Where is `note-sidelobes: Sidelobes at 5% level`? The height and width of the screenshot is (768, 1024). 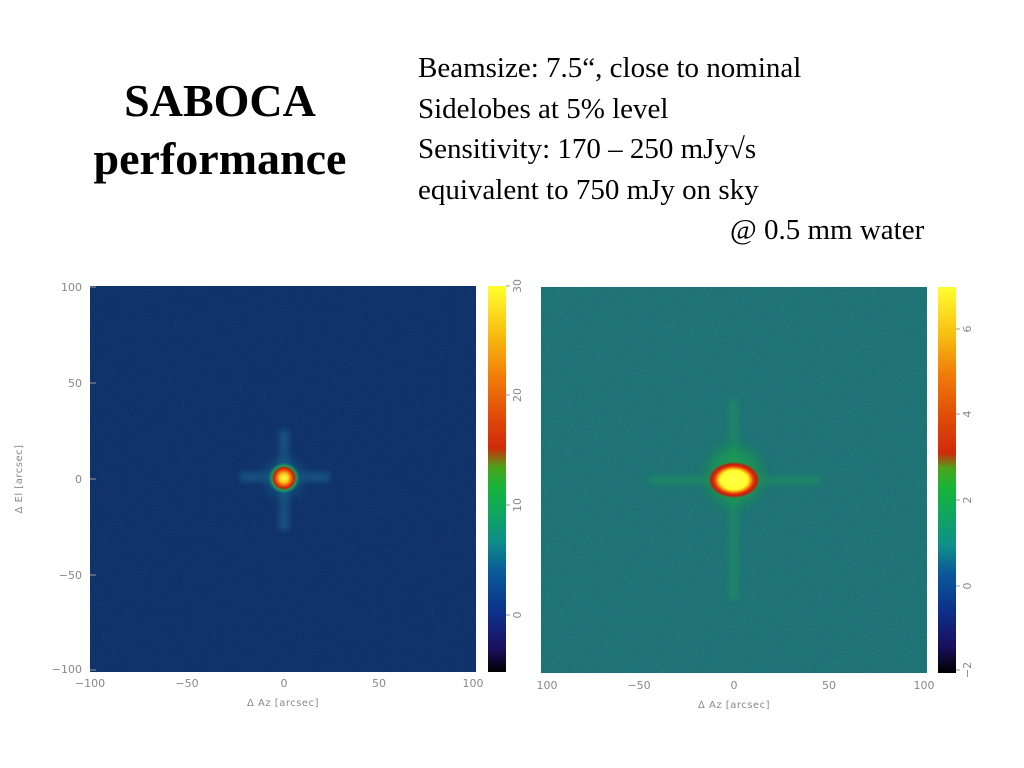 note-sidelobes: Sidelobes at 5% level is located at coordinates (543, 108).